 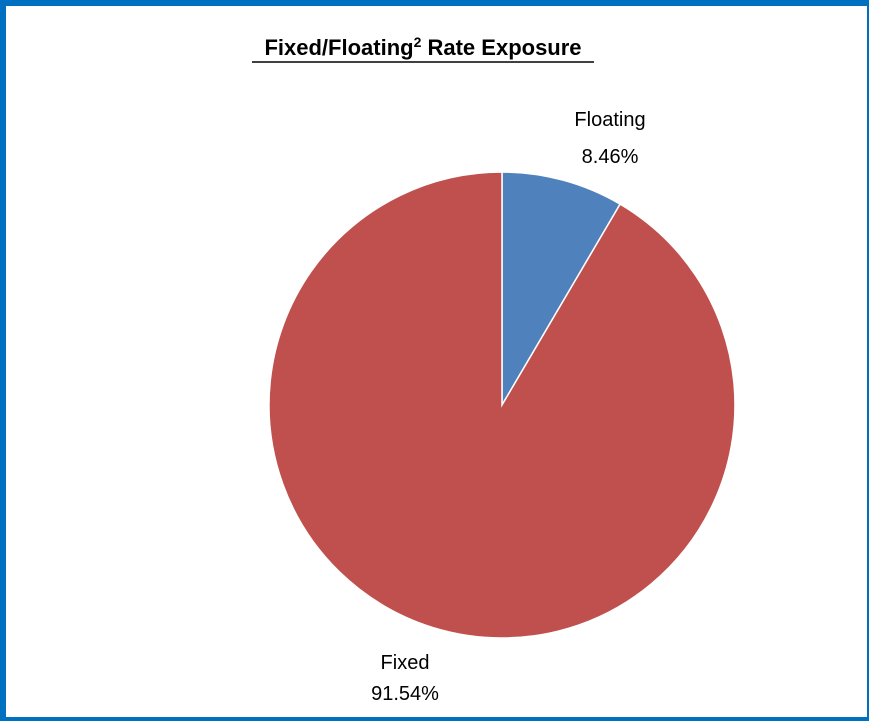 What do you see at coordinates (610, 157) in the screenshot?
I see `slice-label-percent-floating: 8.46%` at bounding box center [610, 157].